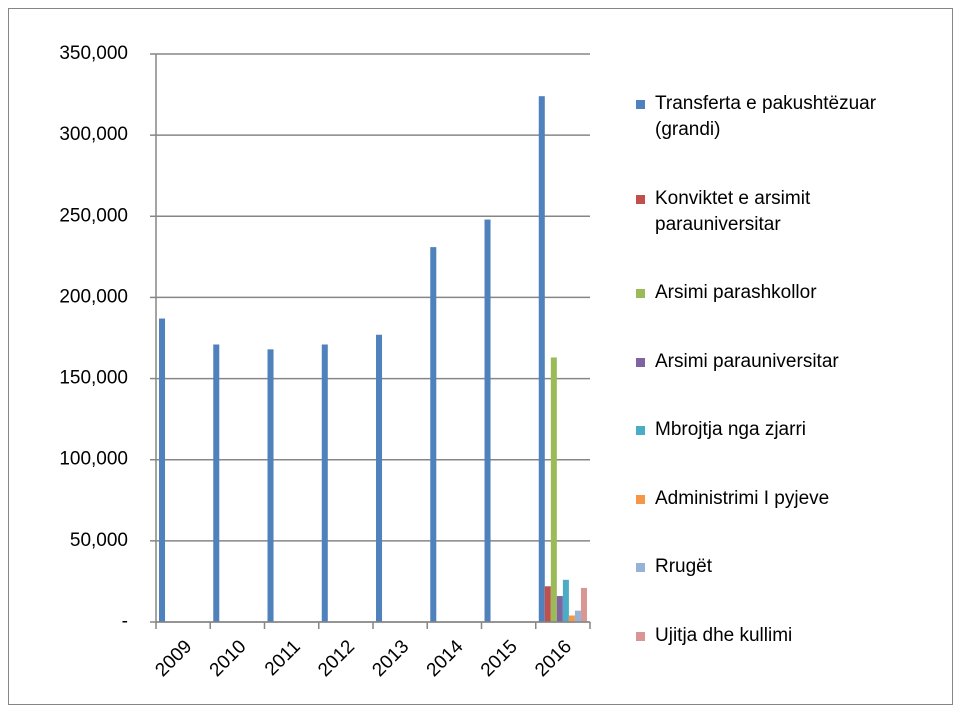 This screenshot has height=720, width=962. I want to click on y-tick-label: 300,000, so click(93, 134).